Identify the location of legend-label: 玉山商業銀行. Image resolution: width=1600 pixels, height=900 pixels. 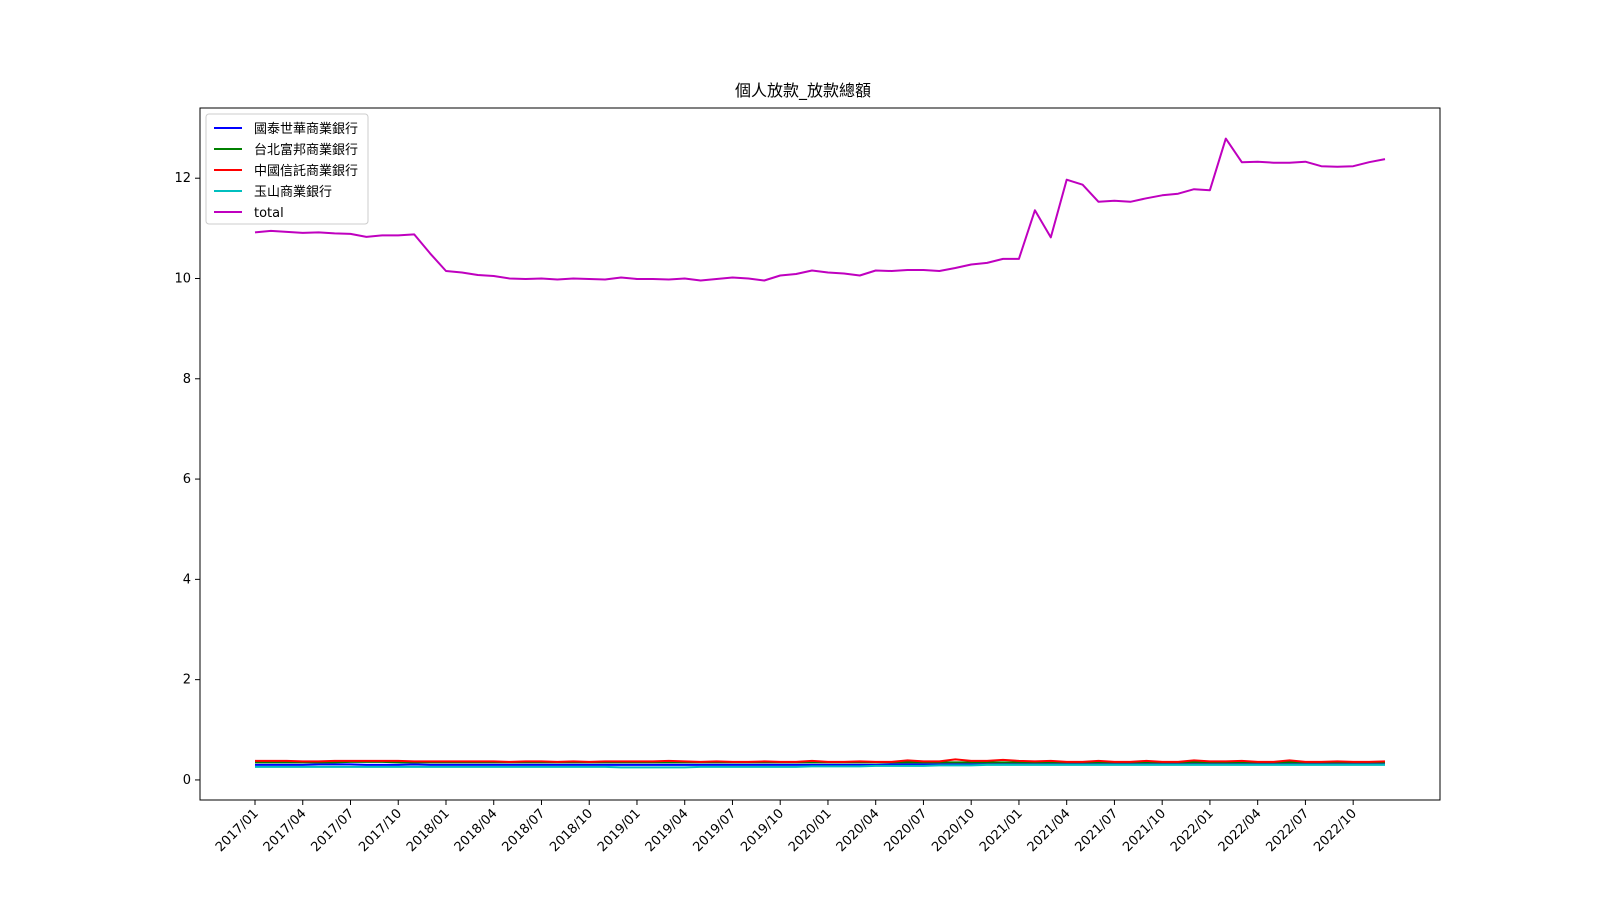
(293, 192).